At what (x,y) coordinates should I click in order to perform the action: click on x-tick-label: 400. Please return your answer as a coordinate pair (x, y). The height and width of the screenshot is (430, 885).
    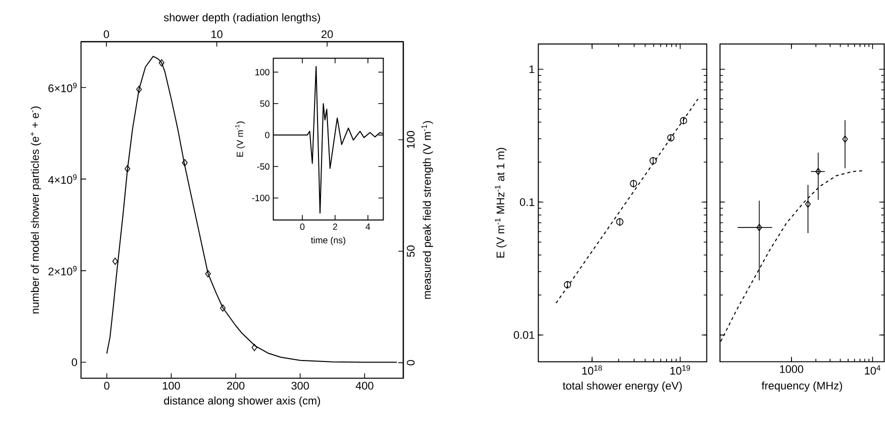
    Looking at the image, I should click on (365, 386).